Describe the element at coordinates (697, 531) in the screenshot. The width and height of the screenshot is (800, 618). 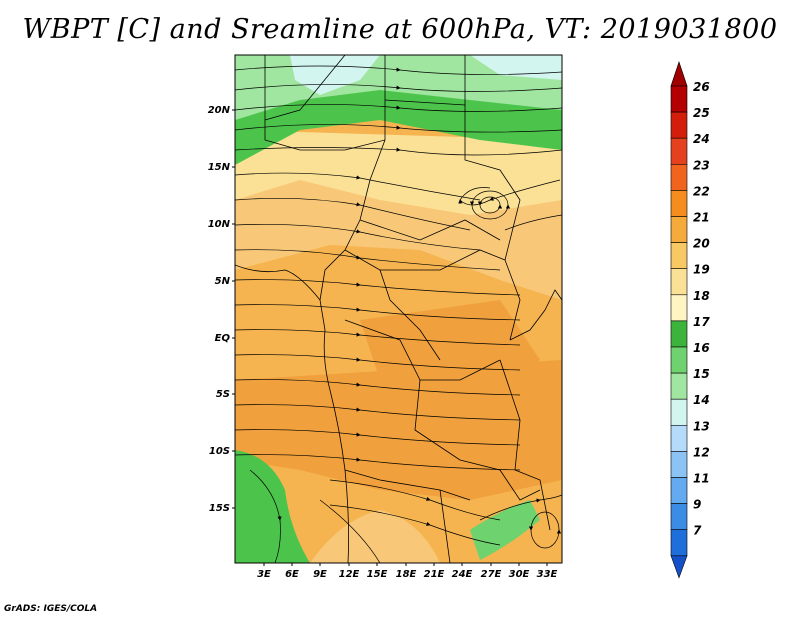
I see `colorbar-label: 7` at that location.